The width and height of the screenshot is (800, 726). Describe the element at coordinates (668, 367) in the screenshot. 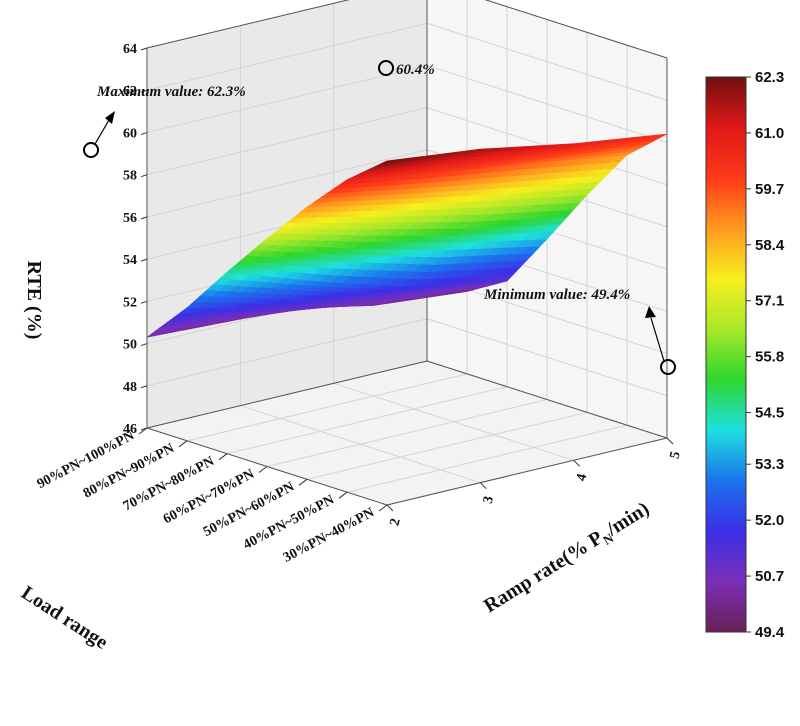

I see `min-marker` at that location.